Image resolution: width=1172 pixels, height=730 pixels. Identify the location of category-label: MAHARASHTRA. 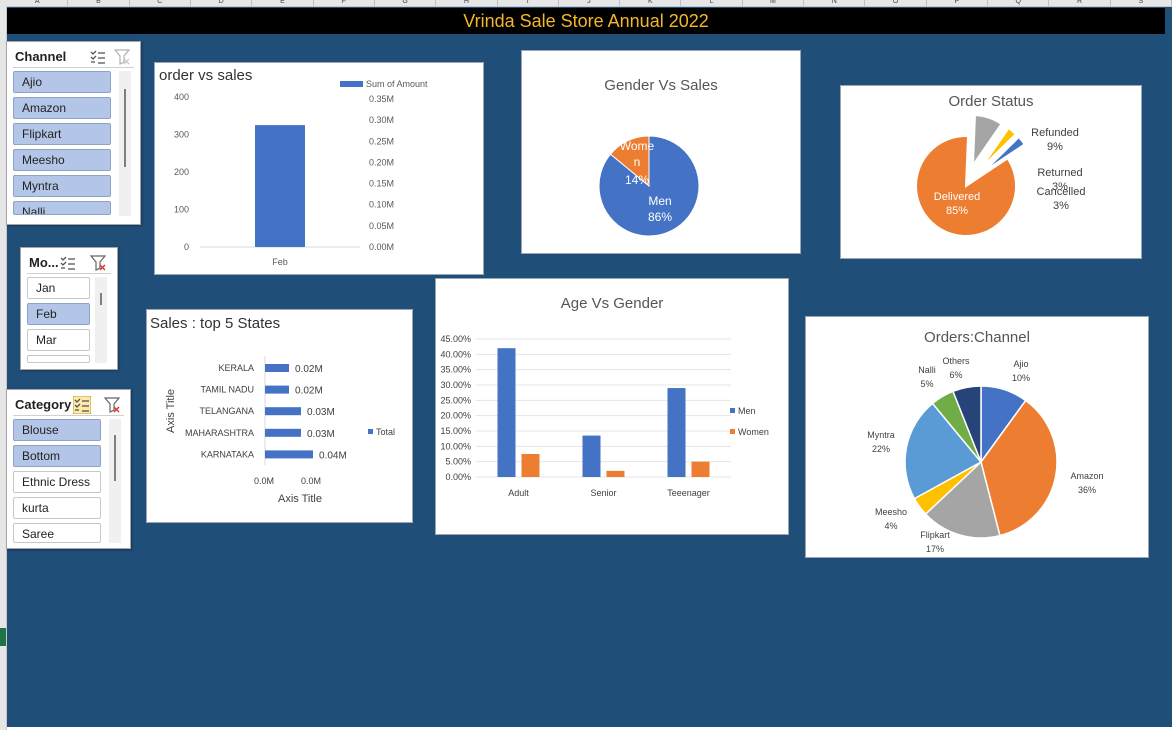
(219, 433).